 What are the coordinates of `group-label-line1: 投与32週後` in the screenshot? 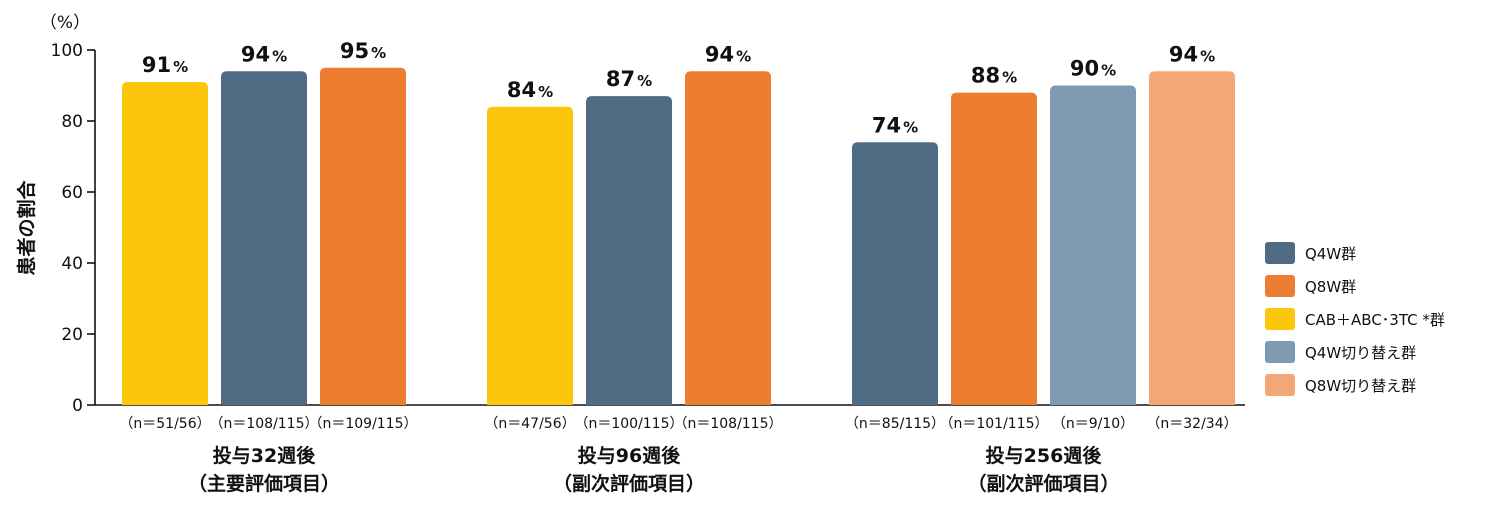 It's located at (264, 455).